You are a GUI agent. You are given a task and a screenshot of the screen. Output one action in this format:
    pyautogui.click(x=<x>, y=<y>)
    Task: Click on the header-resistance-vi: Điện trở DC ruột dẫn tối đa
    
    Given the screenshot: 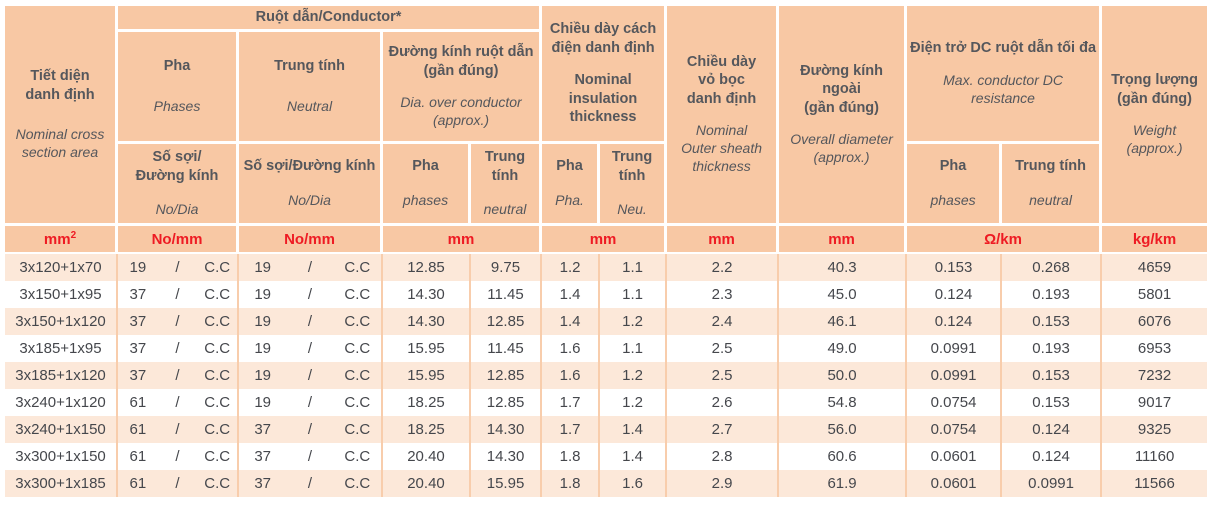 What is the action you would take?
    pyautogui.click(x=1003, y=48)
    